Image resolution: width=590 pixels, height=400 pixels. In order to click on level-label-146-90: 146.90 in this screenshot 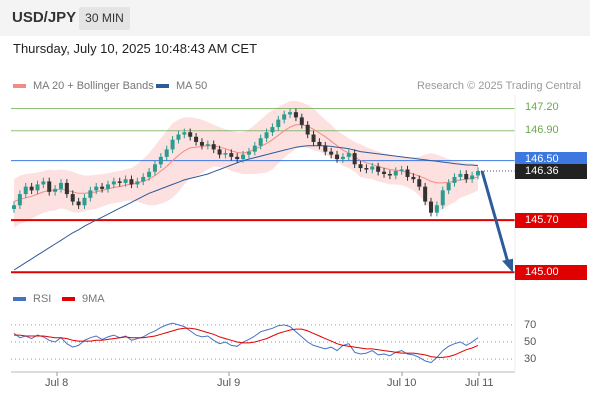, I will do `click(542, 130)`.